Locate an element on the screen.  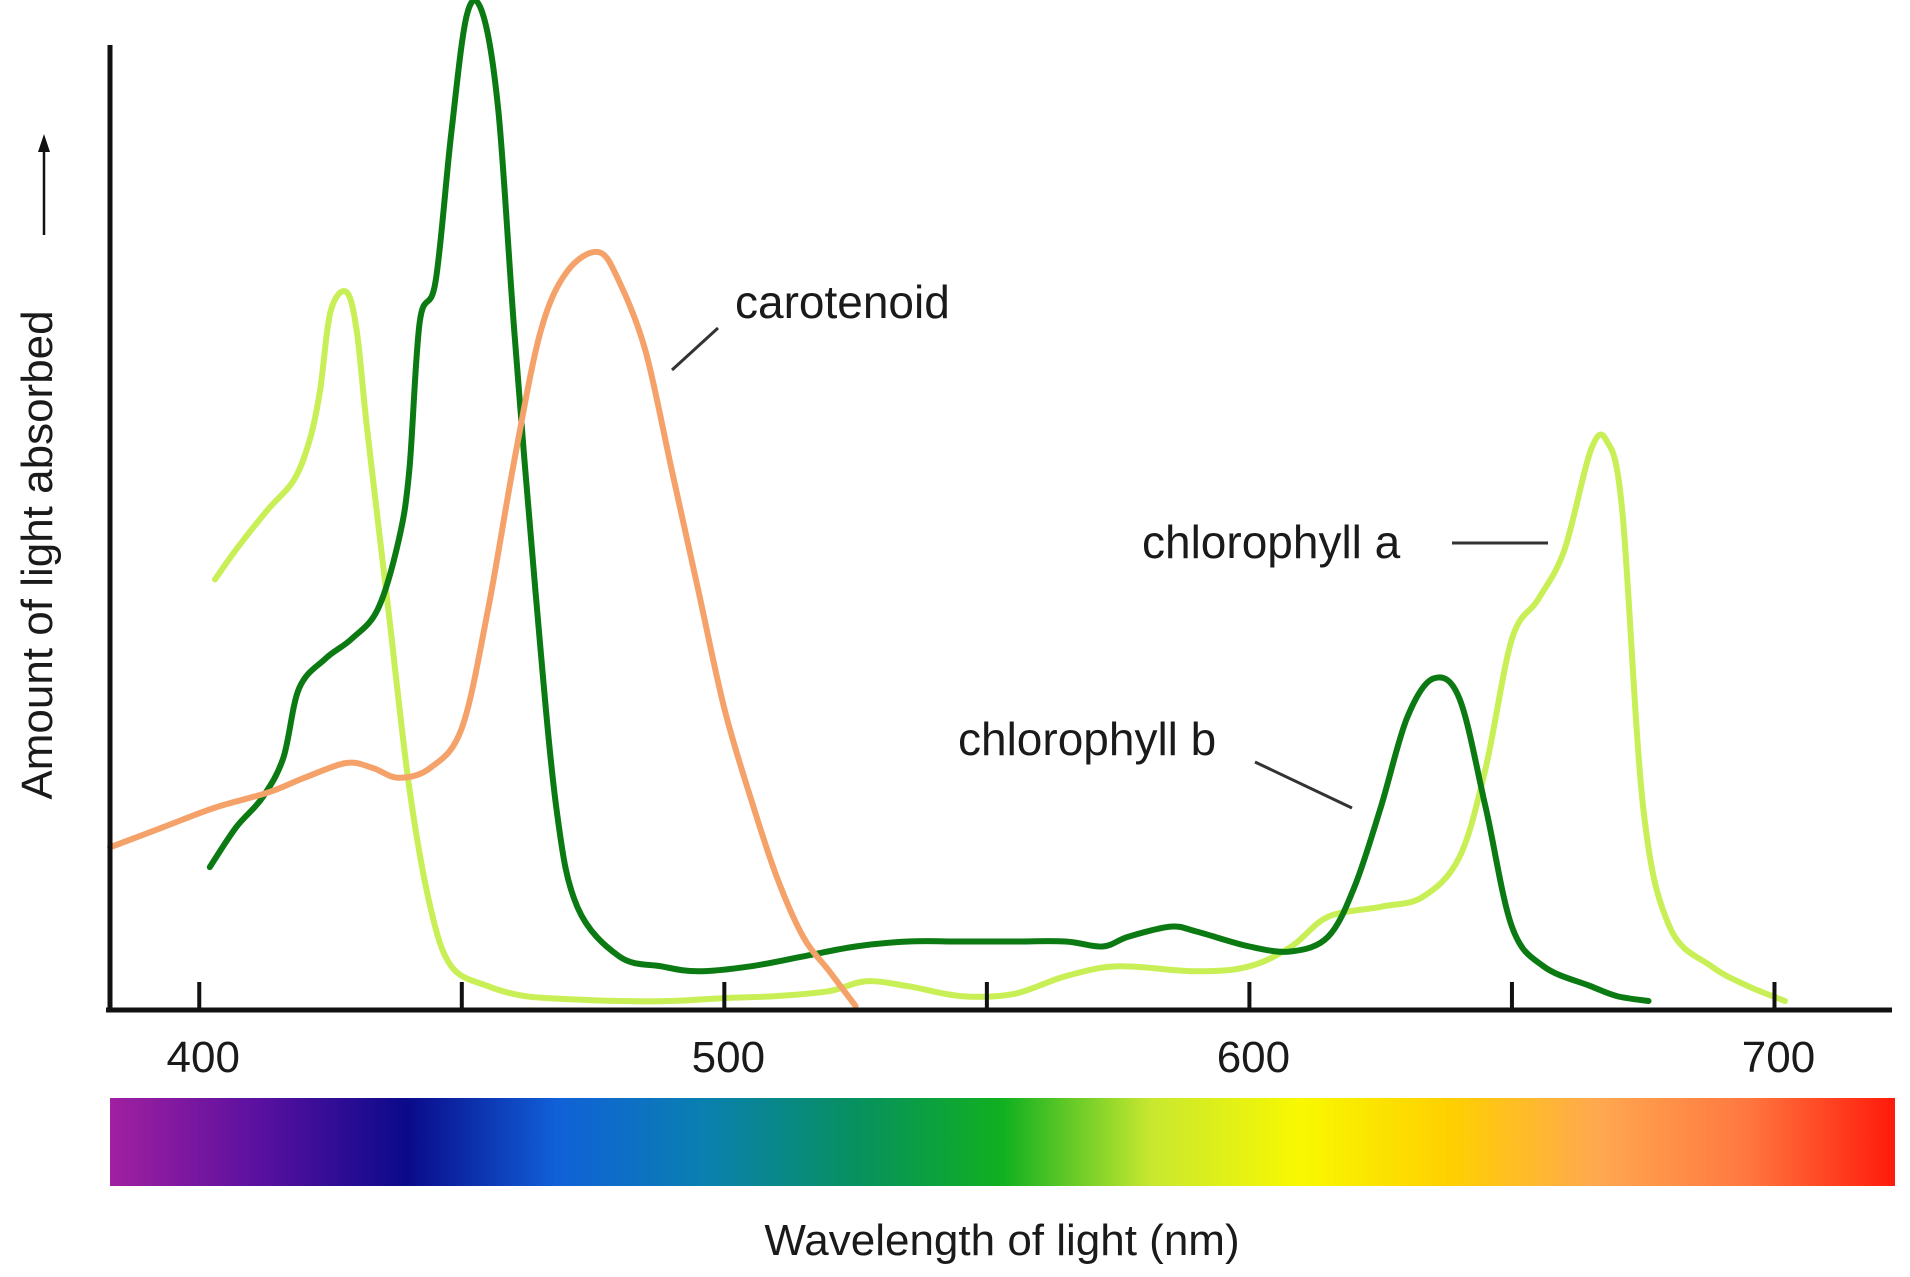
y-axis-title: Amount of light absorbed is located at coordinates (37, 554).